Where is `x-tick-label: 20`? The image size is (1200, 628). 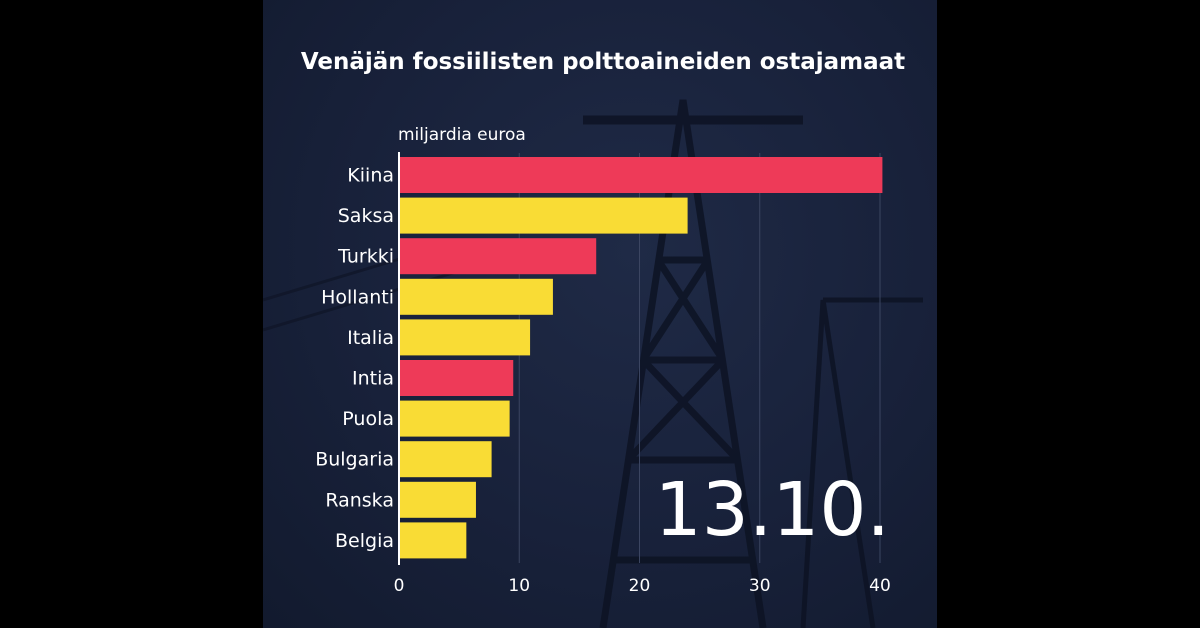
x-tick-label: 20 is located at coordinates (640, 586).